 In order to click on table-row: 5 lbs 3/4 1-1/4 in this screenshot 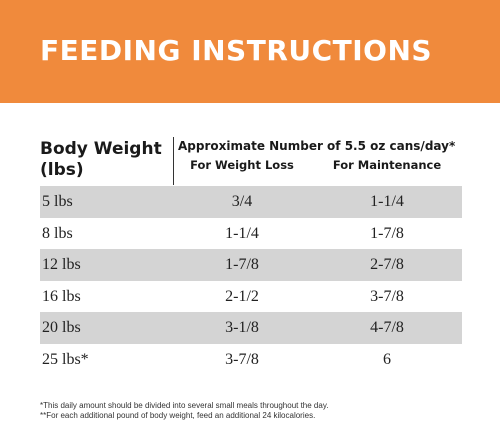, I will do `click(251, 202)`.